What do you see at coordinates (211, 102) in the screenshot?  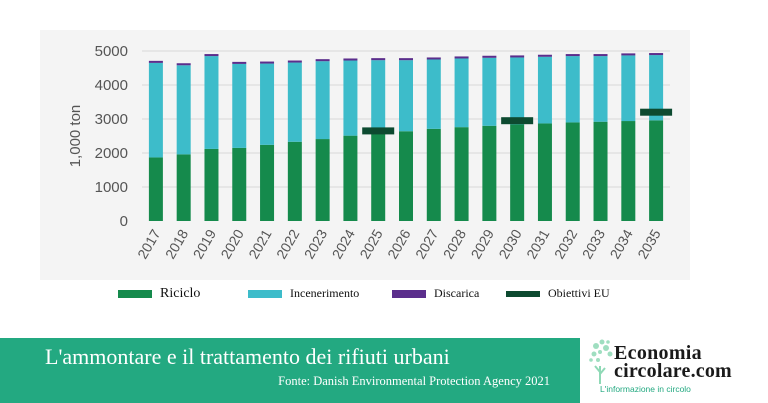 I see `bar-incenerimento-2019` at bounding box center [211, 102].